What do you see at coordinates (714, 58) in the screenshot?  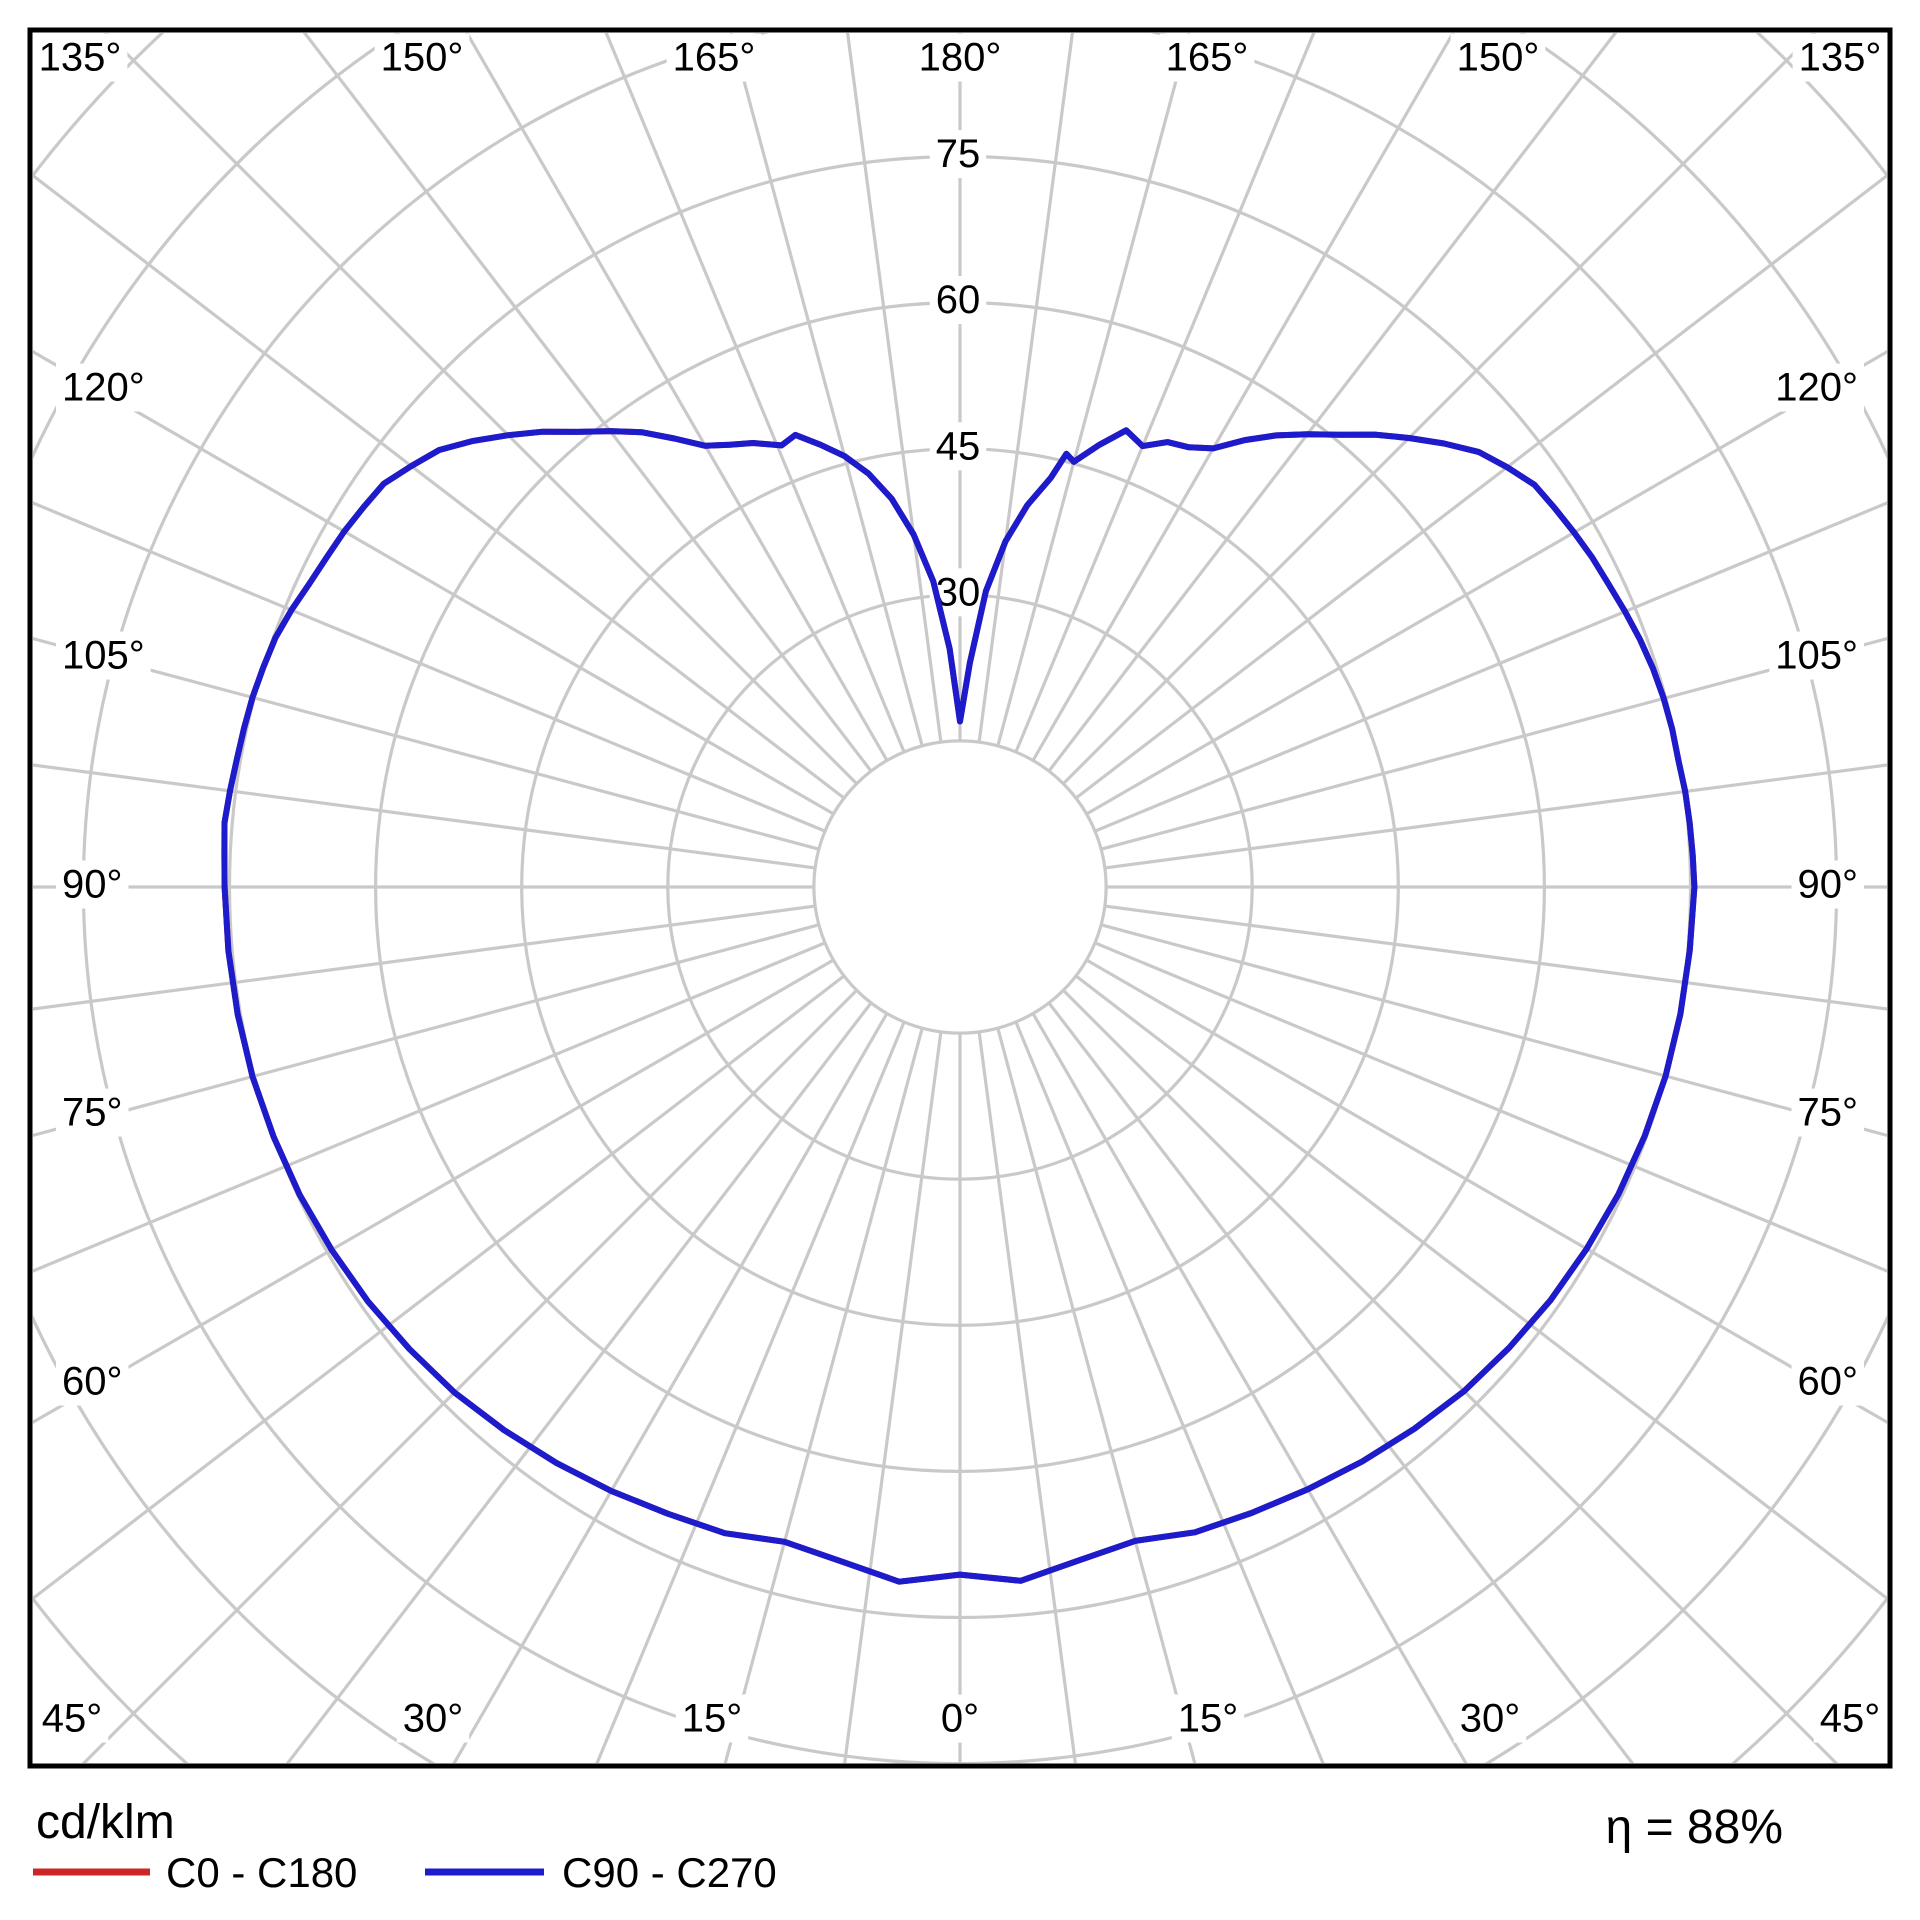 I see `angle-label-top: 165°` at bounding box center [714, 58].